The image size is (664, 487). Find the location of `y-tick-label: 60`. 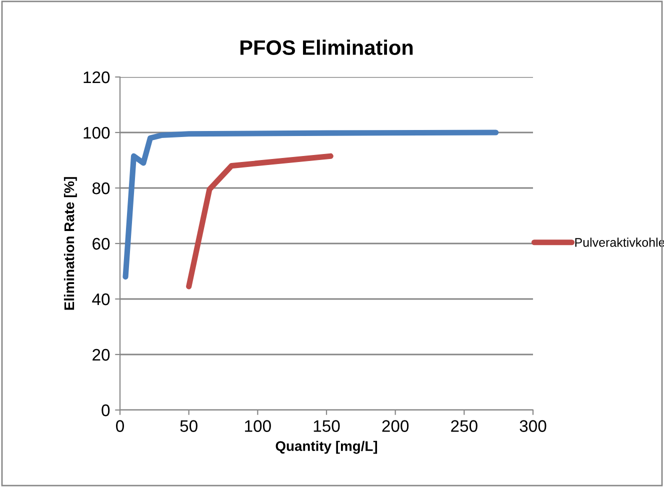

y-tick-label: 60 is located at coordinates (101, 244).